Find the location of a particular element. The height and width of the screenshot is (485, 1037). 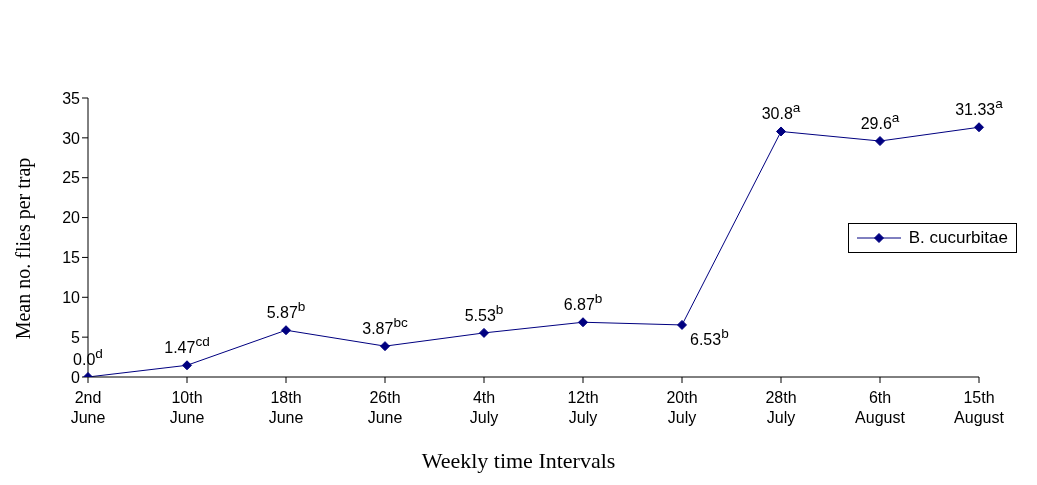

data-label: 5.87$^{b}$ is located at coordinates (286, 310).